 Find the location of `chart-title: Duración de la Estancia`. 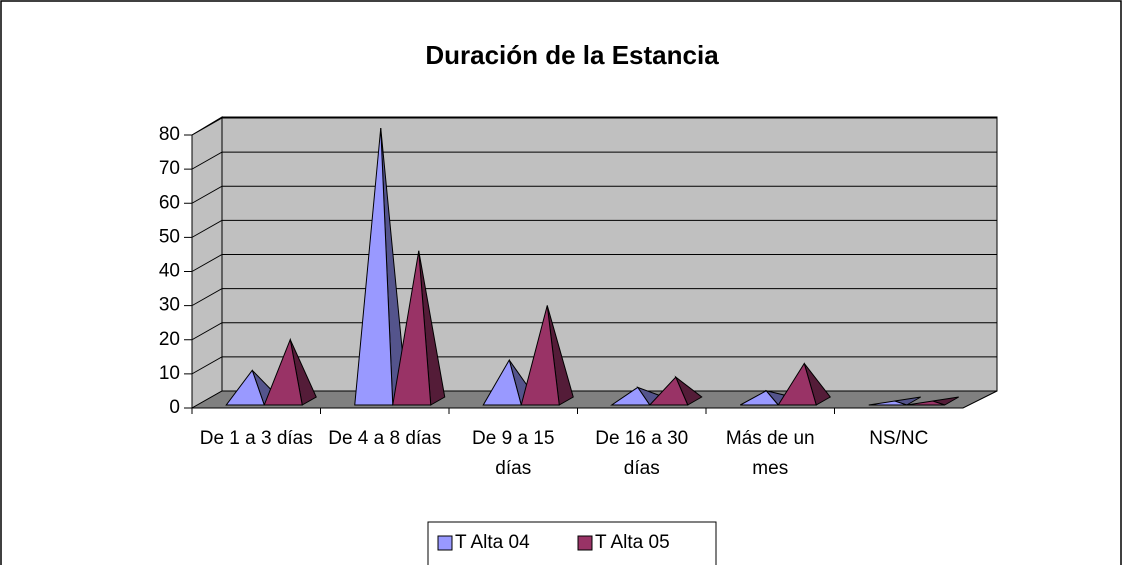

chart-title: Duración de la Estancia is located at coordinates (572, 55).